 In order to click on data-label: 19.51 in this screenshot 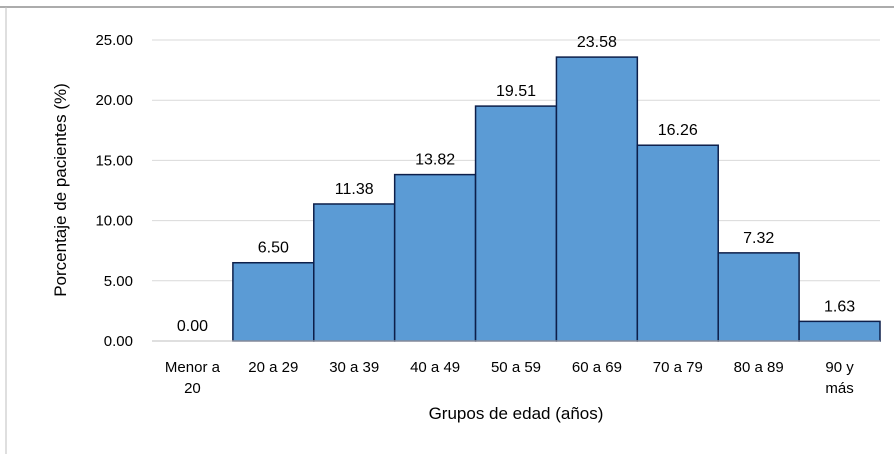, I will do `click(516, 91)`.